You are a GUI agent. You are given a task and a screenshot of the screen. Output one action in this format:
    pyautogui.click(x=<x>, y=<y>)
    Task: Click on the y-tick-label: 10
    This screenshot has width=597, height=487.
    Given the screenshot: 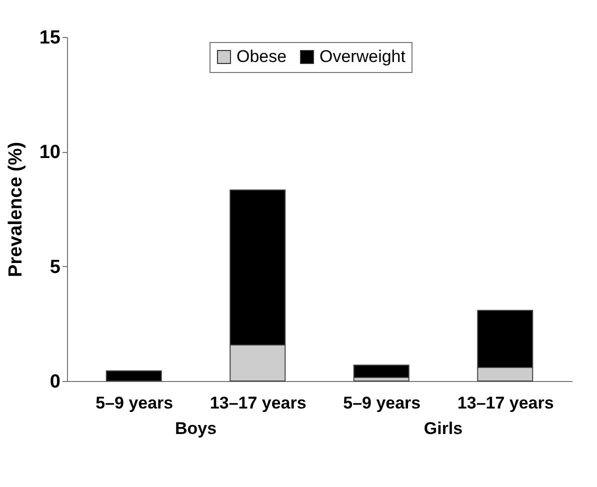 What is the action you would take?
    pyautogui.click(x=49, y=153)
    